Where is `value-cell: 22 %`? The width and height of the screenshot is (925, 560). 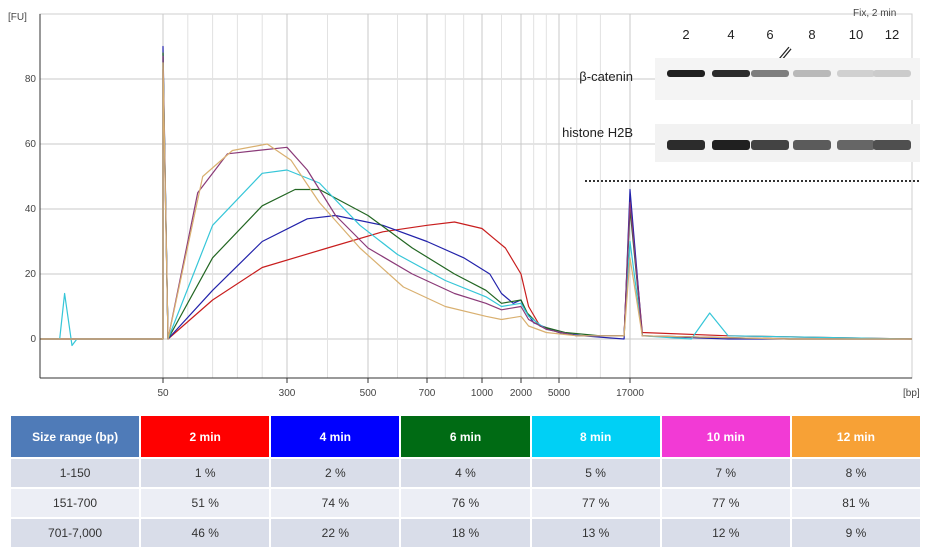
value-cell: 22 % is located at coordinates (335, 533).